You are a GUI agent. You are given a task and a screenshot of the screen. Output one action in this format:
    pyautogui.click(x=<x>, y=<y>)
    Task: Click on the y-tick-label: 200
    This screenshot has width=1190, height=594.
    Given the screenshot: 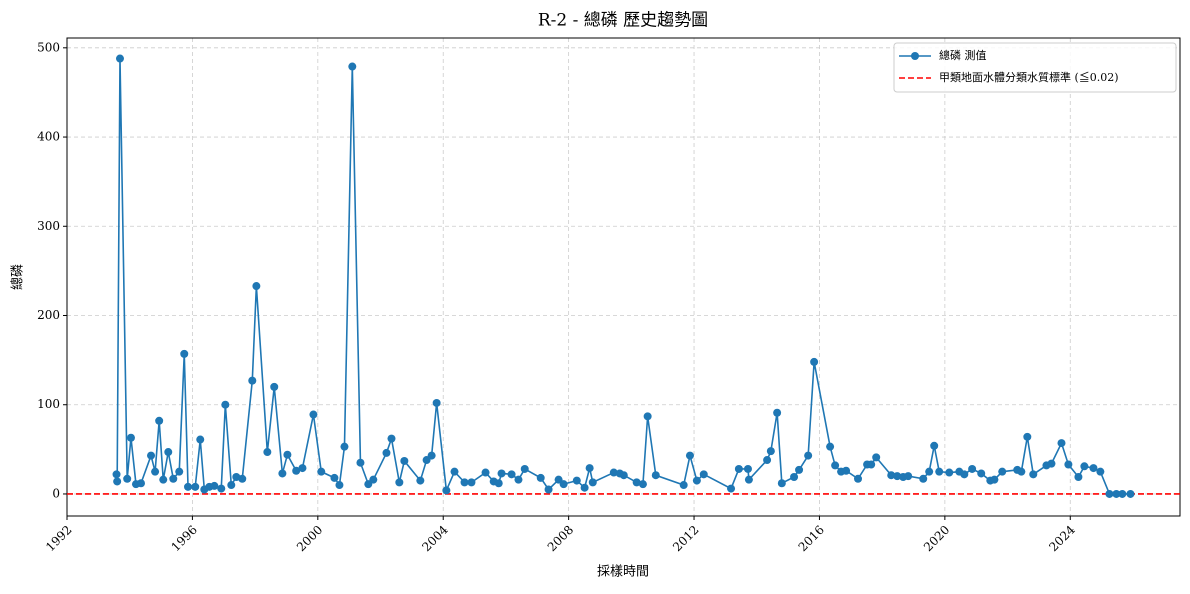 What is the action you would take?
    pyautogui.click(x=48, y=315)
    